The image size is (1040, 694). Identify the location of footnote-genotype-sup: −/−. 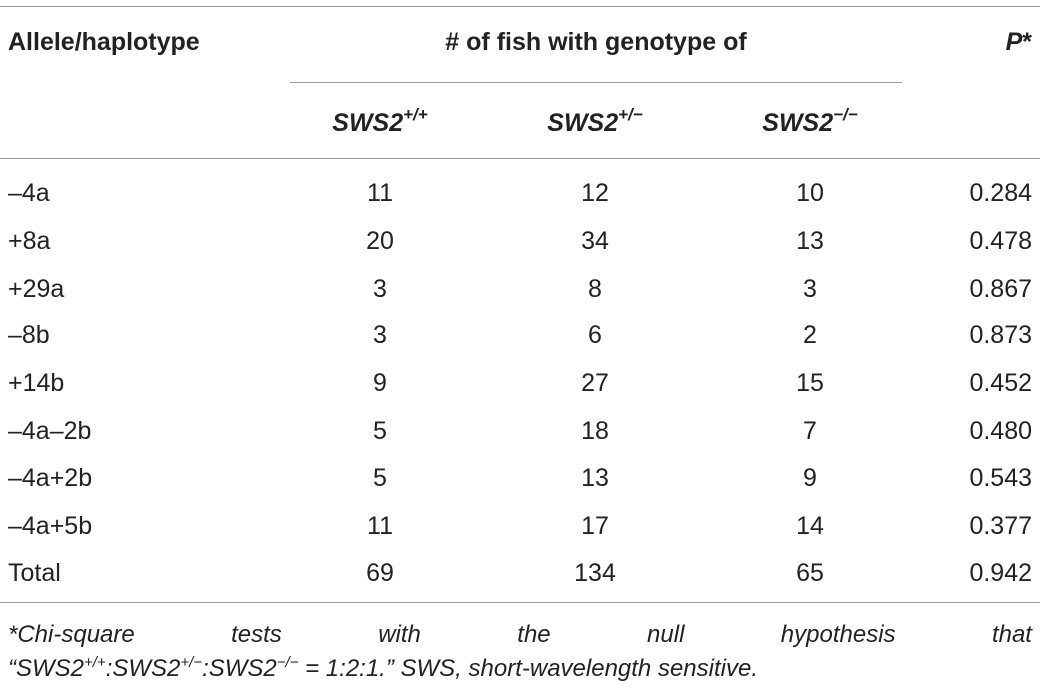
(287, 662).